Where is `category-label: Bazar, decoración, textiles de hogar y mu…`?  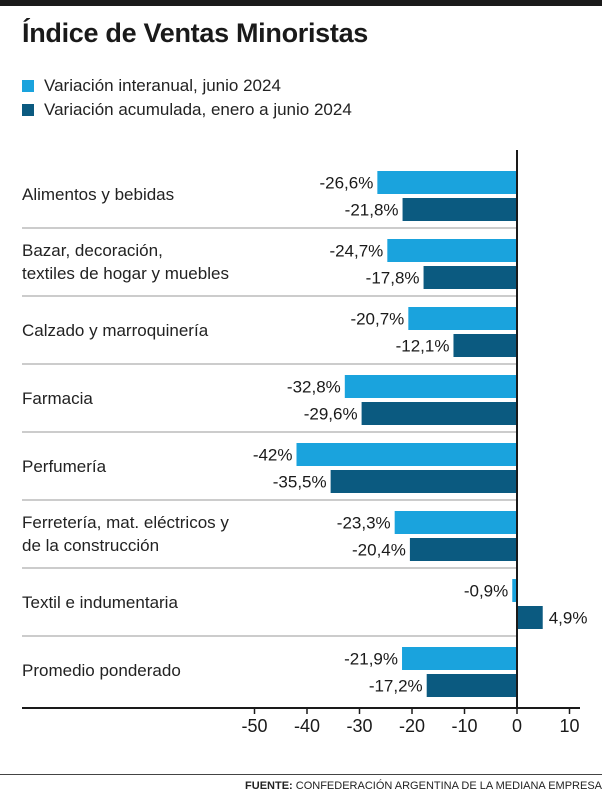
category-label: Bazar, decoración, textiles de hogar y mu… is located at coordinates (152, 262).